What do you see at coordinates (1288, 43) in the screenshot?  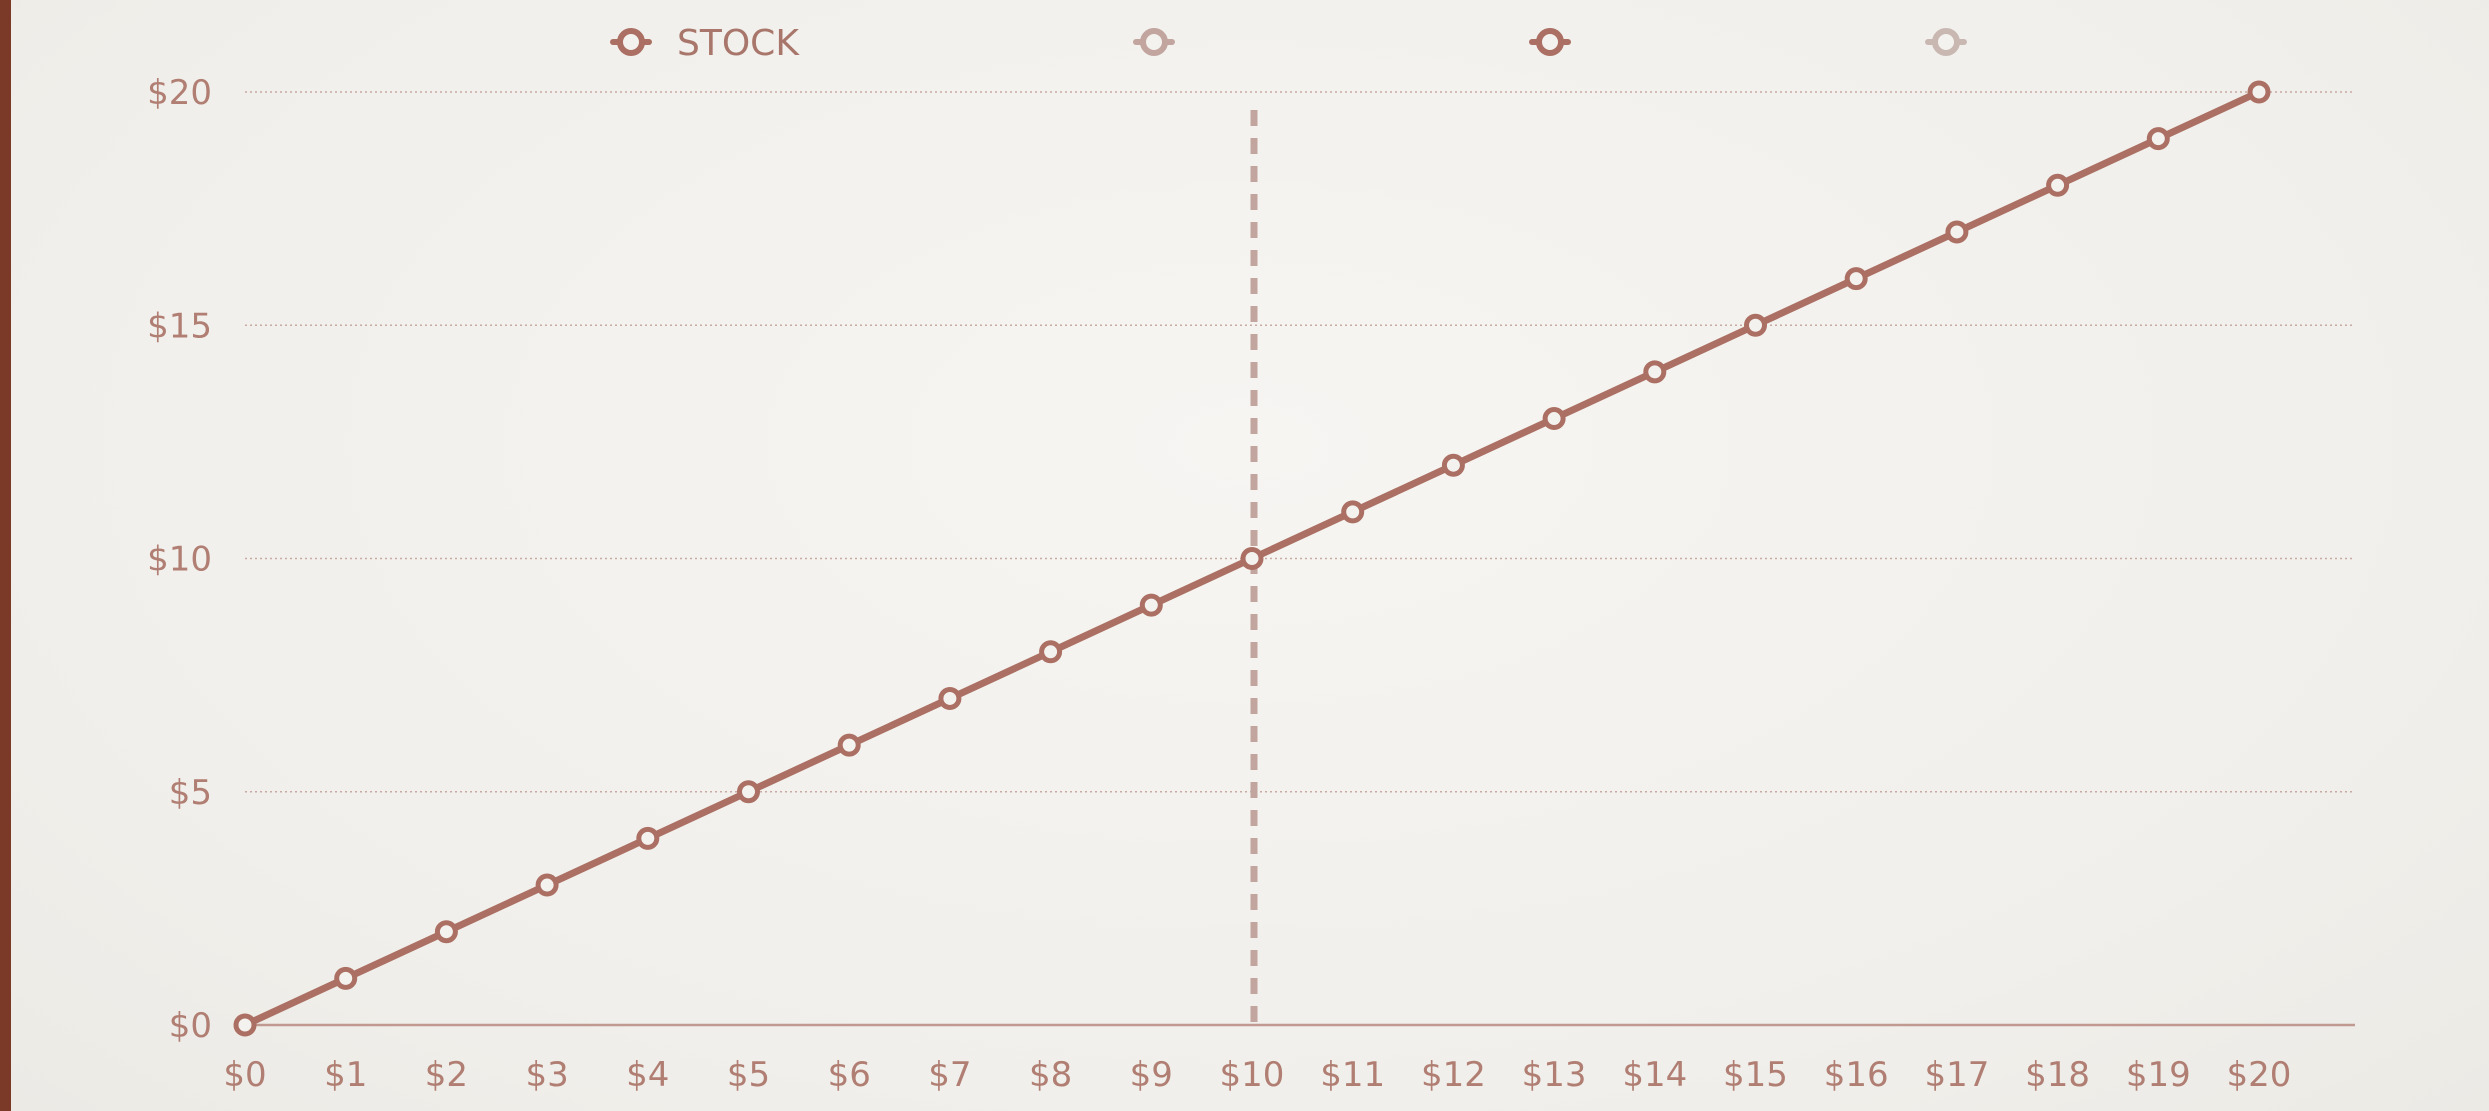 I see `legend: STOCK` at bounding box center [1288, 43].